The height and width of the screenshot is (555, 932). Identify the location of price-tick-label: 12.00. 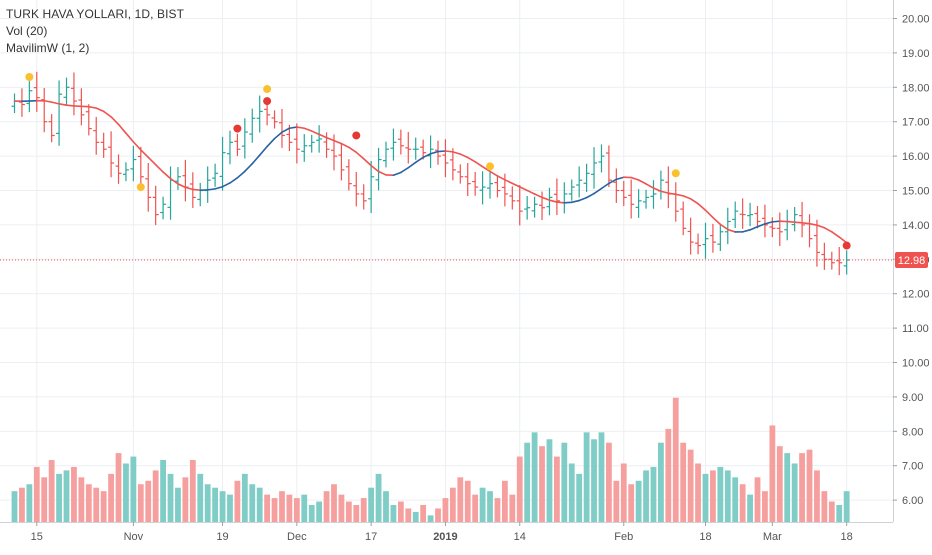
(916, 295).